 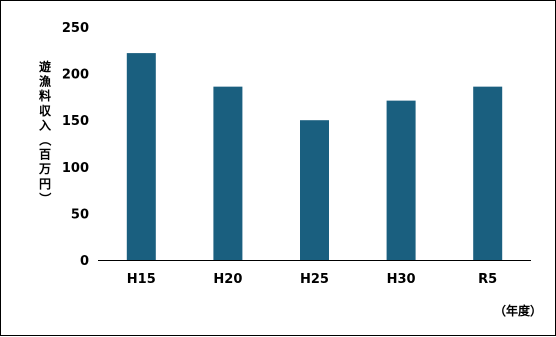 I want to click on y-tick-label: 250, so click(x=75, y=28).